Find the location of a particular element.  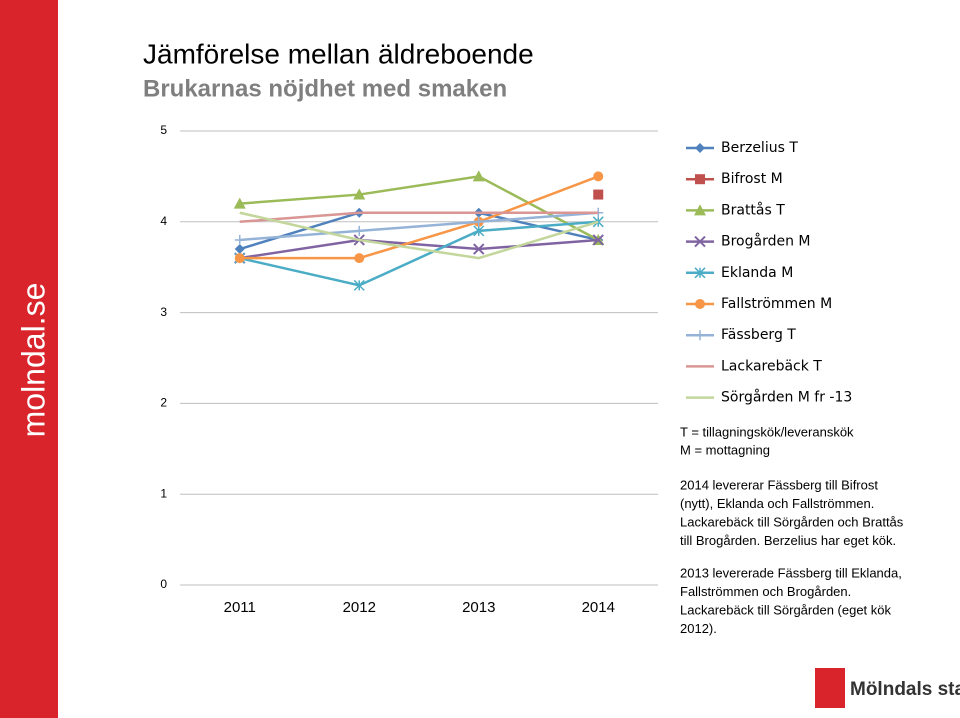

legend-label: Brattås T is located at coordinates (753, 209).